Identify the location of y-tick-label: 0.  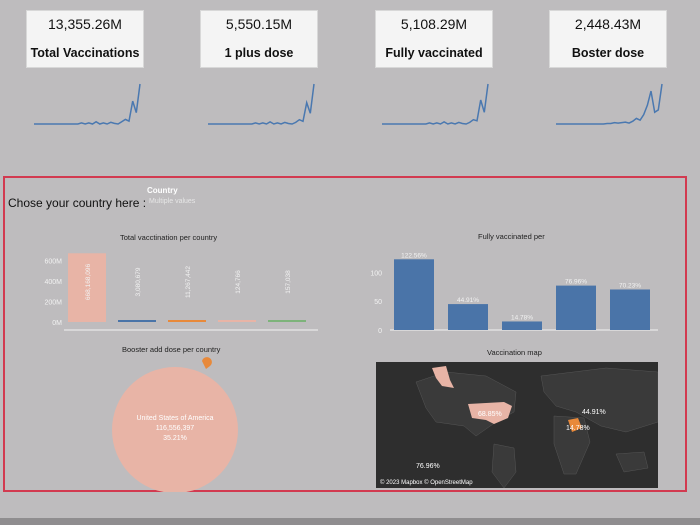
(380, 331).